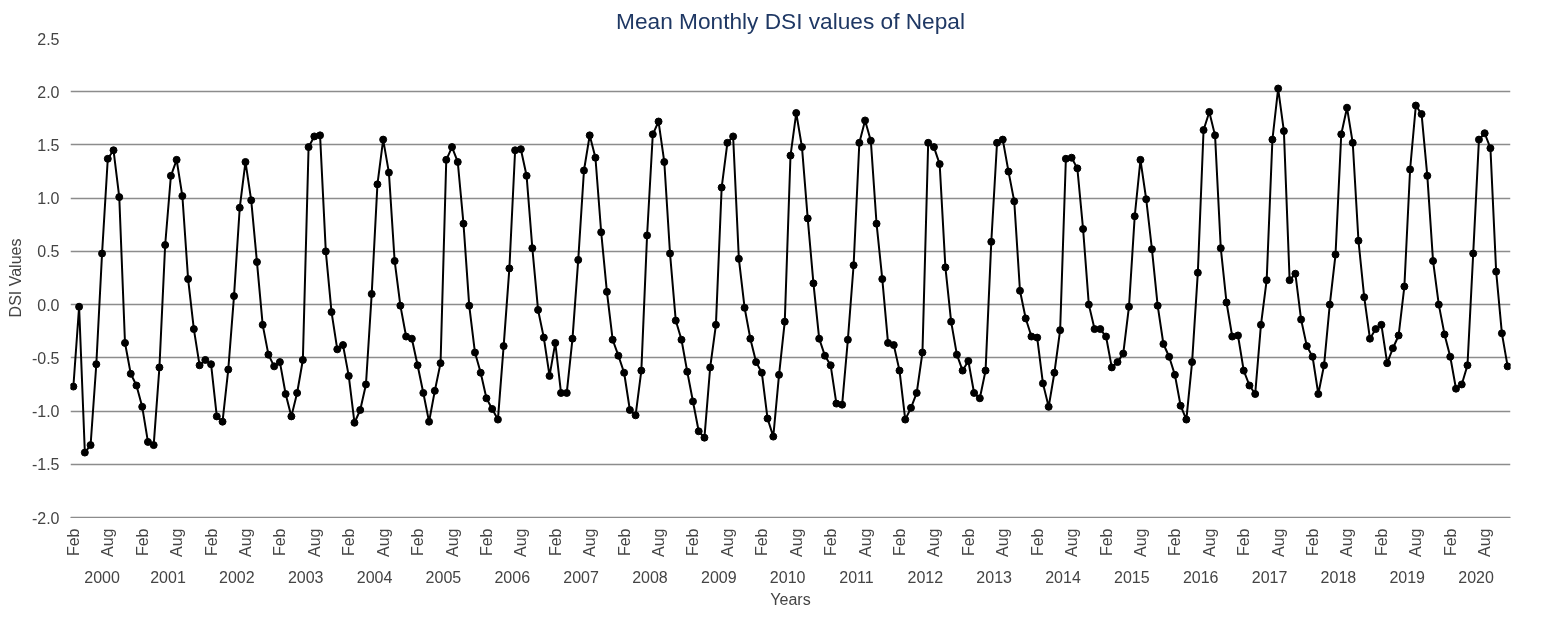 The width and height of the screenshot is (1563, 632). What do you see at coordinates (374, 577) in the screenshot?
I see `text: 2004` at bounding box center [374, 577].